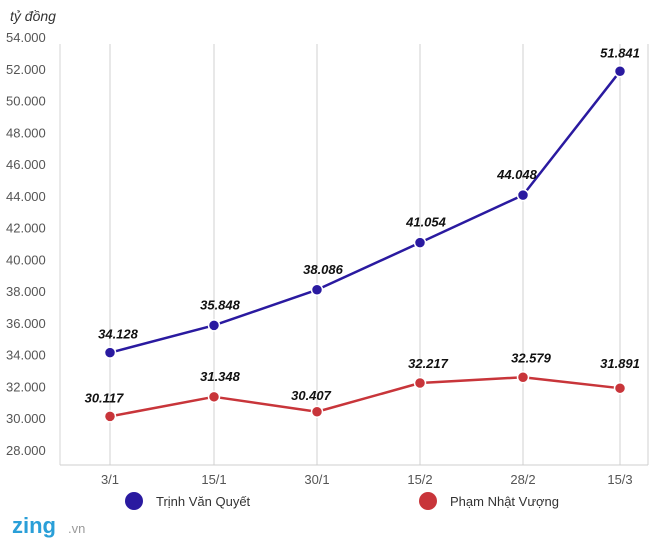  I want to click on data-label: 38.086, so click(323, 269).